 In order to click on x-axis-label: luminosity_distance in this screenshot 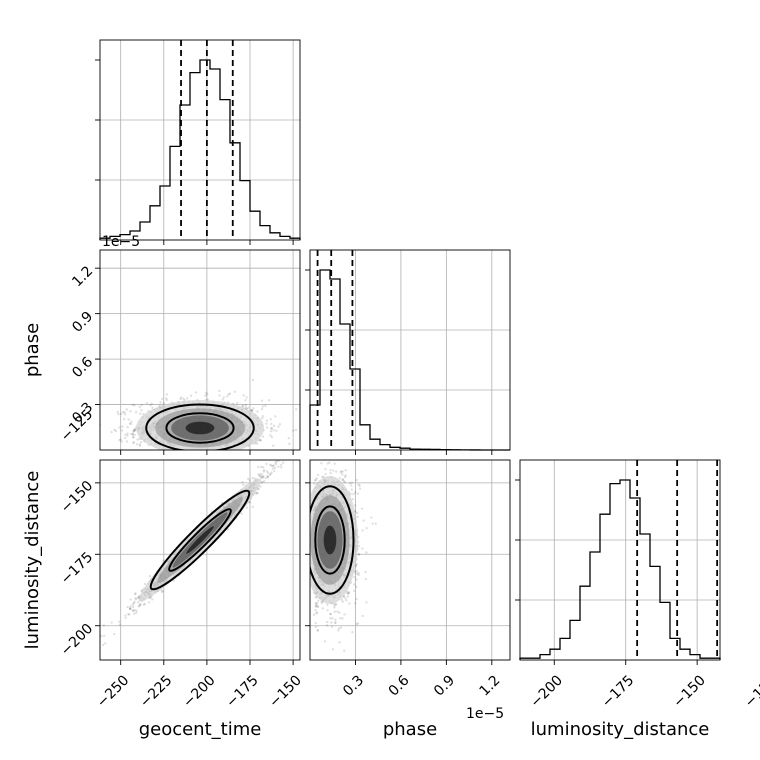, I will do `click(620, 729)`.